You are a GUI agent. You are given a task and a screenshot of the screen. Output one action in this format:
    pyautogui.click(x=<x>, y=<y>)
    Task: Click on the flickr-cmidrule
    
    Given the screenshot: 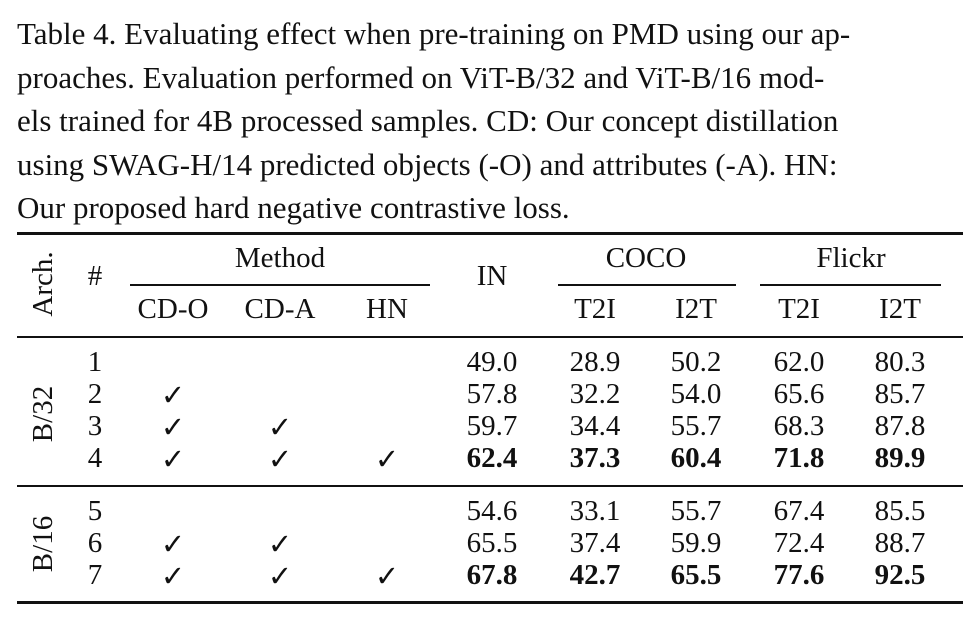 What is the action you would take?
    pyautogui.click(x=850, y=285)
    